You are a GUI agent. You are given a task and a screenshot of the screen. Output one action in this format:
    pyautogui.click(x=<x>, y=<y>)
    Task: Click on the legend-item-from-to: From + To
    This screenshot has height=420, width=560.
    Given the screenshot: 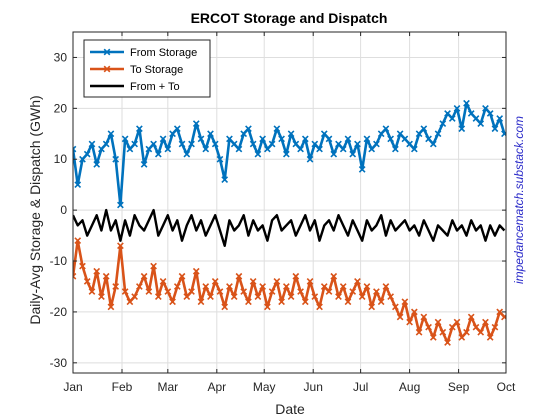 What is the action you would take?
    pyautogui.click(x=135, y=87)
    